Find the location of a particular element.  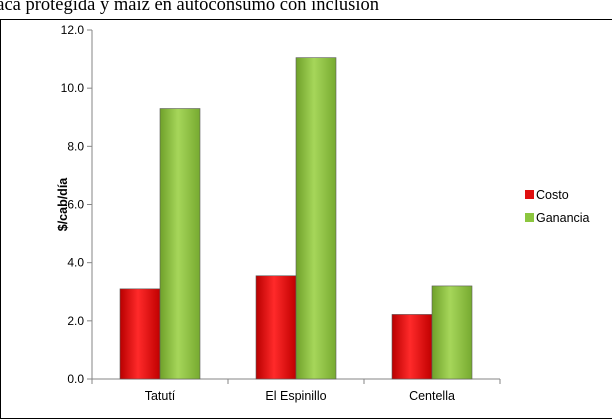

legend-label-ganancia: Ganancia is located at coordinates (563, 218).